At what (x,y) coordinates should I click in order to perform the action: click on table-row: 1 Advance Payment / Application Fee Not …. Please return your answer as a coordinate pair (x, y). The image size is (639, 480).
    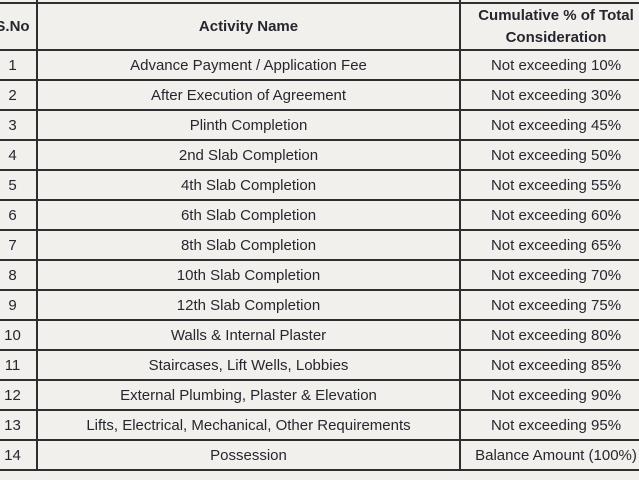
    Looking at the image, I should click on (319, 65).